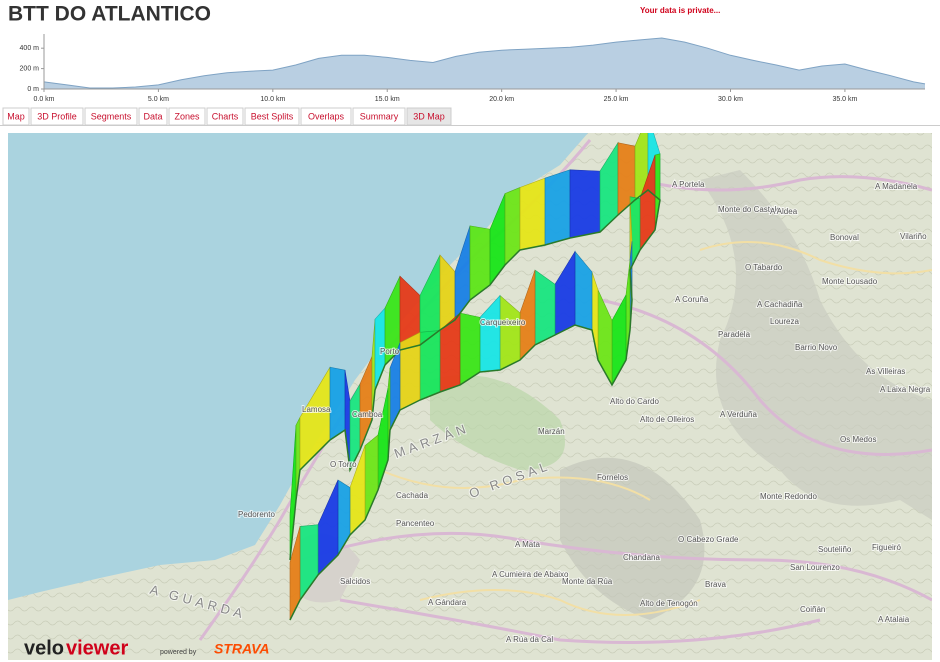 The image size is (940, 662). Describe the element at coordinates (497, 422) in the screenshot. I see `forest` at that location.